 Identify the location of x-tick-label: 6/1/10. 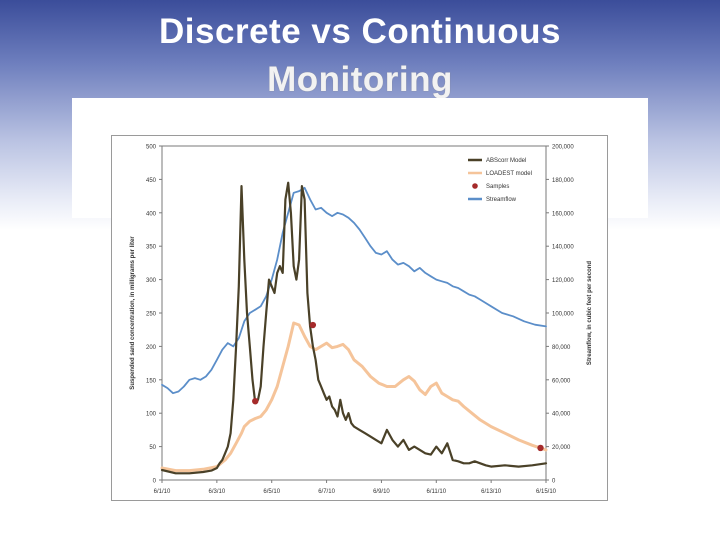
(162, 492).